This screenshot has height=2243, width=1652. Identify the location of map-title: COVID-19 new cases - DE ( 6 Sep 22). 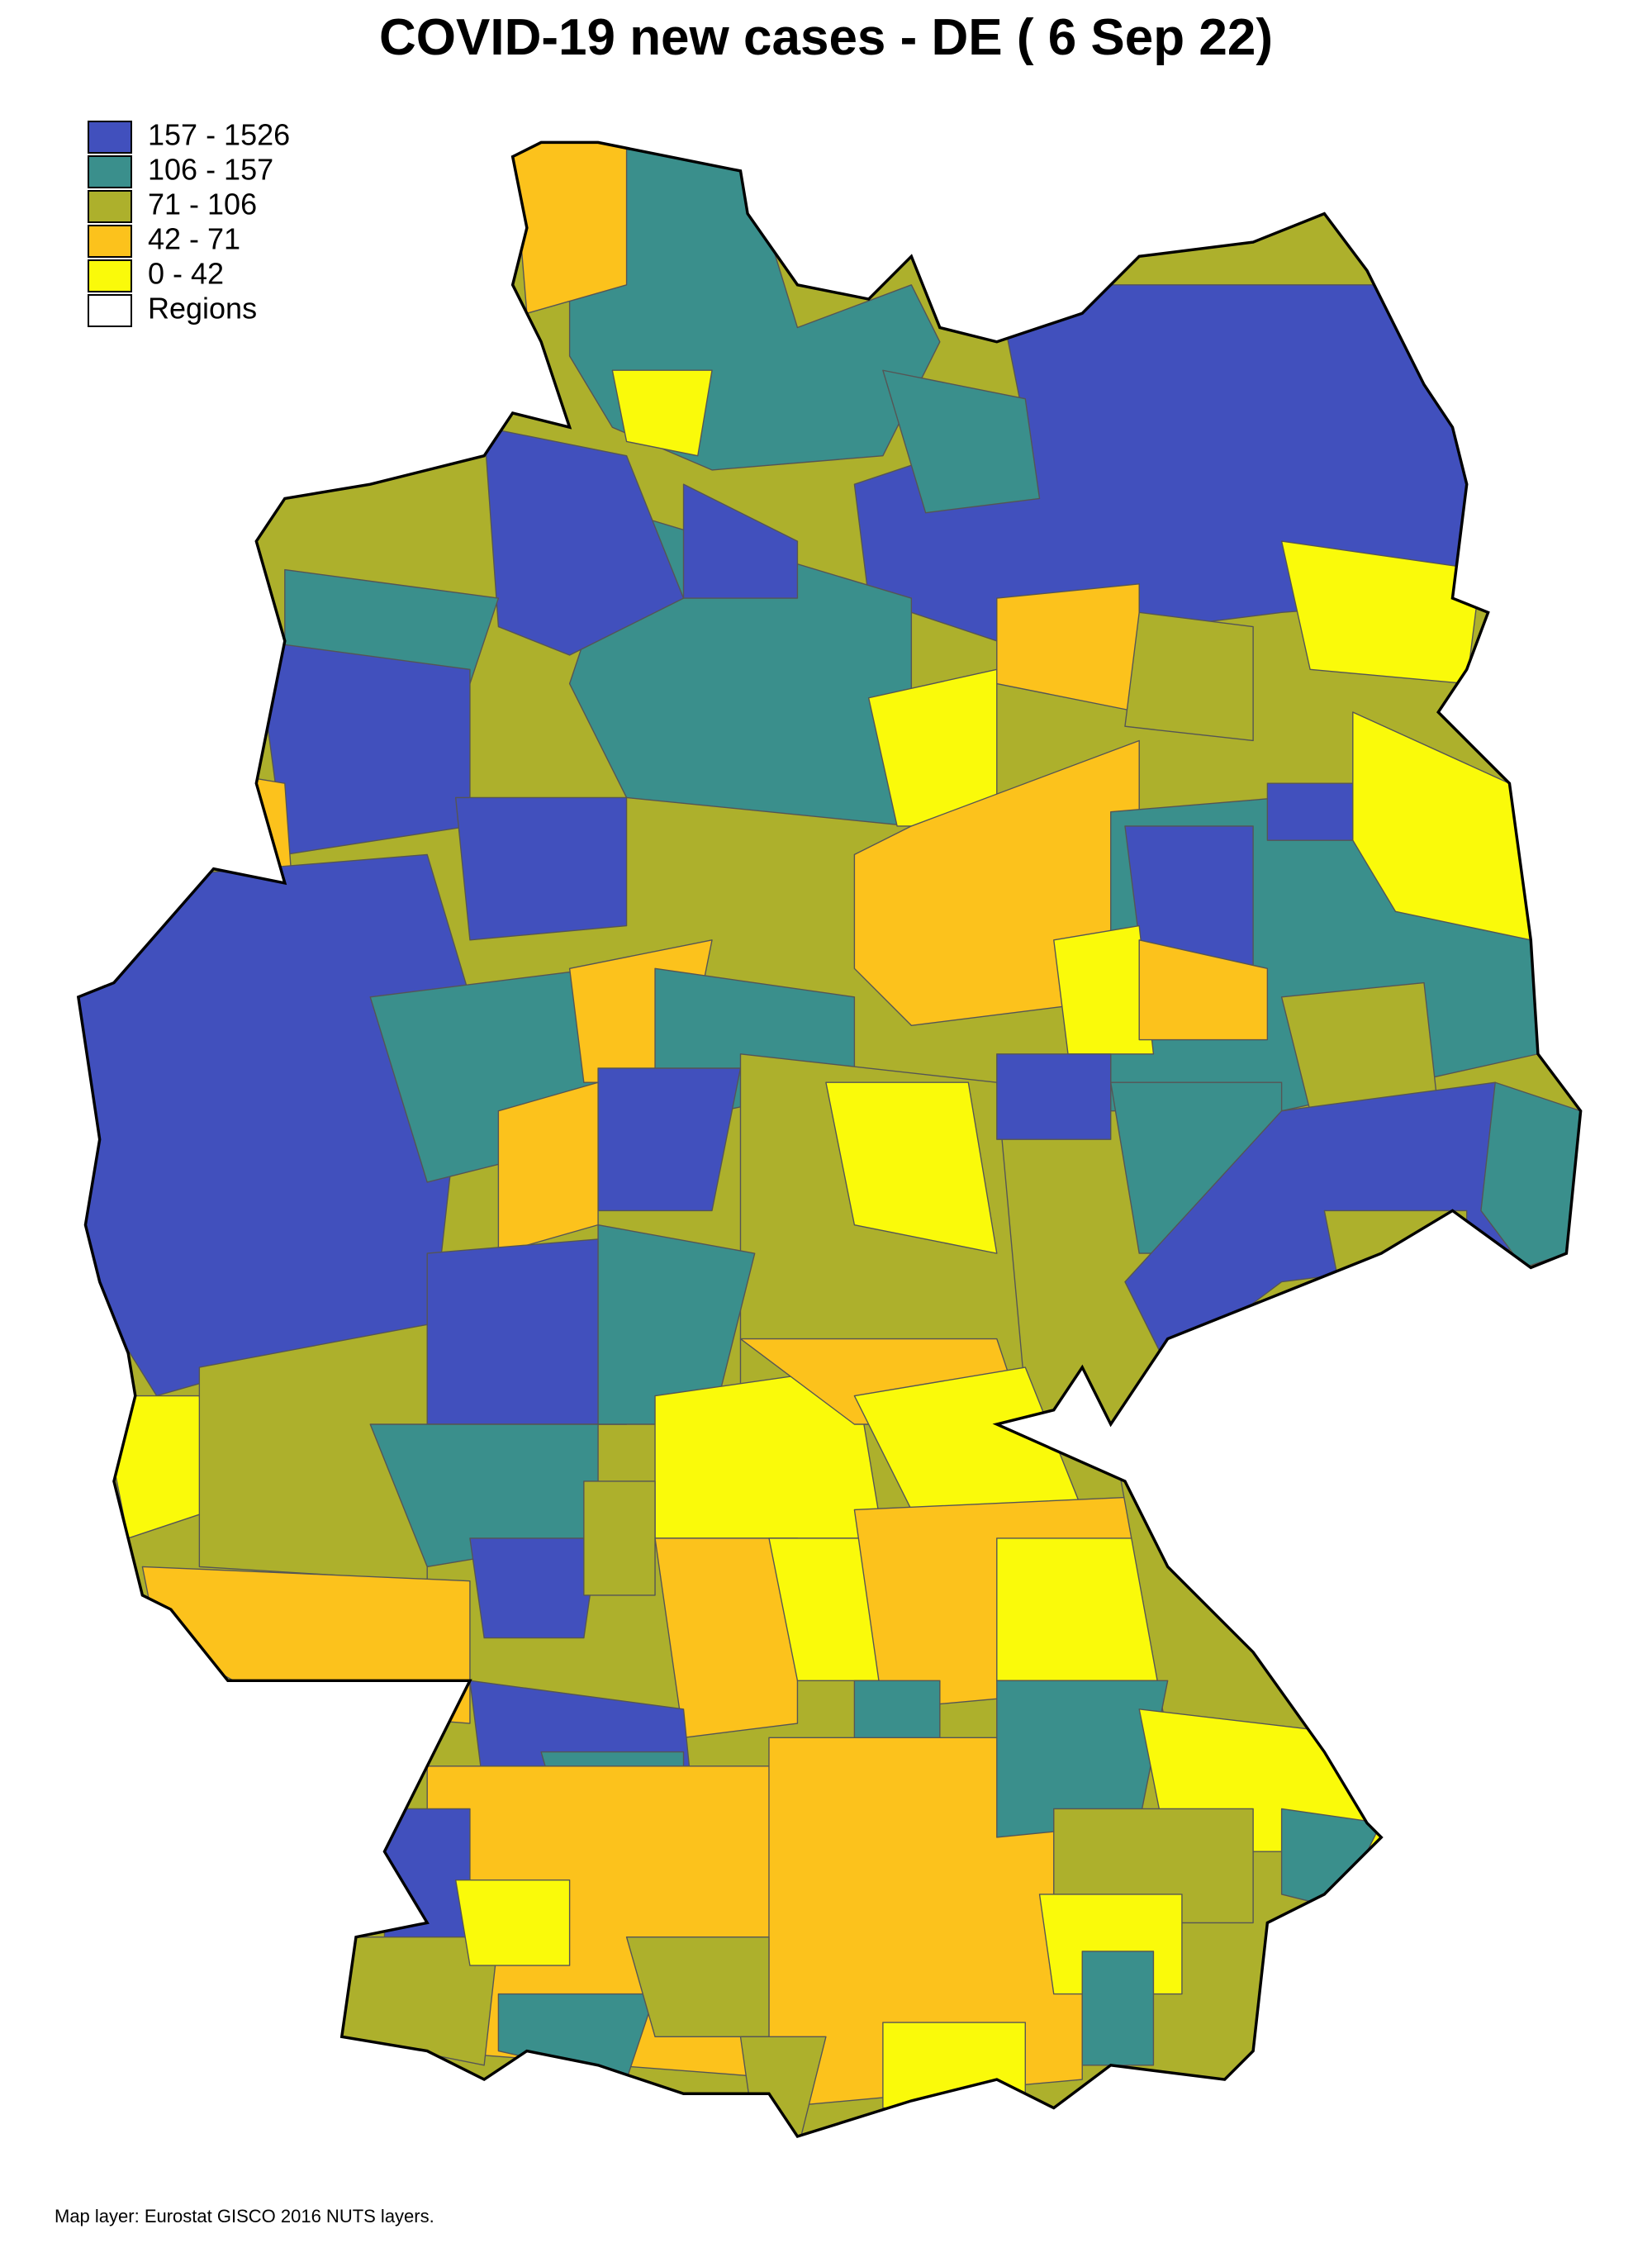
(826, 37).